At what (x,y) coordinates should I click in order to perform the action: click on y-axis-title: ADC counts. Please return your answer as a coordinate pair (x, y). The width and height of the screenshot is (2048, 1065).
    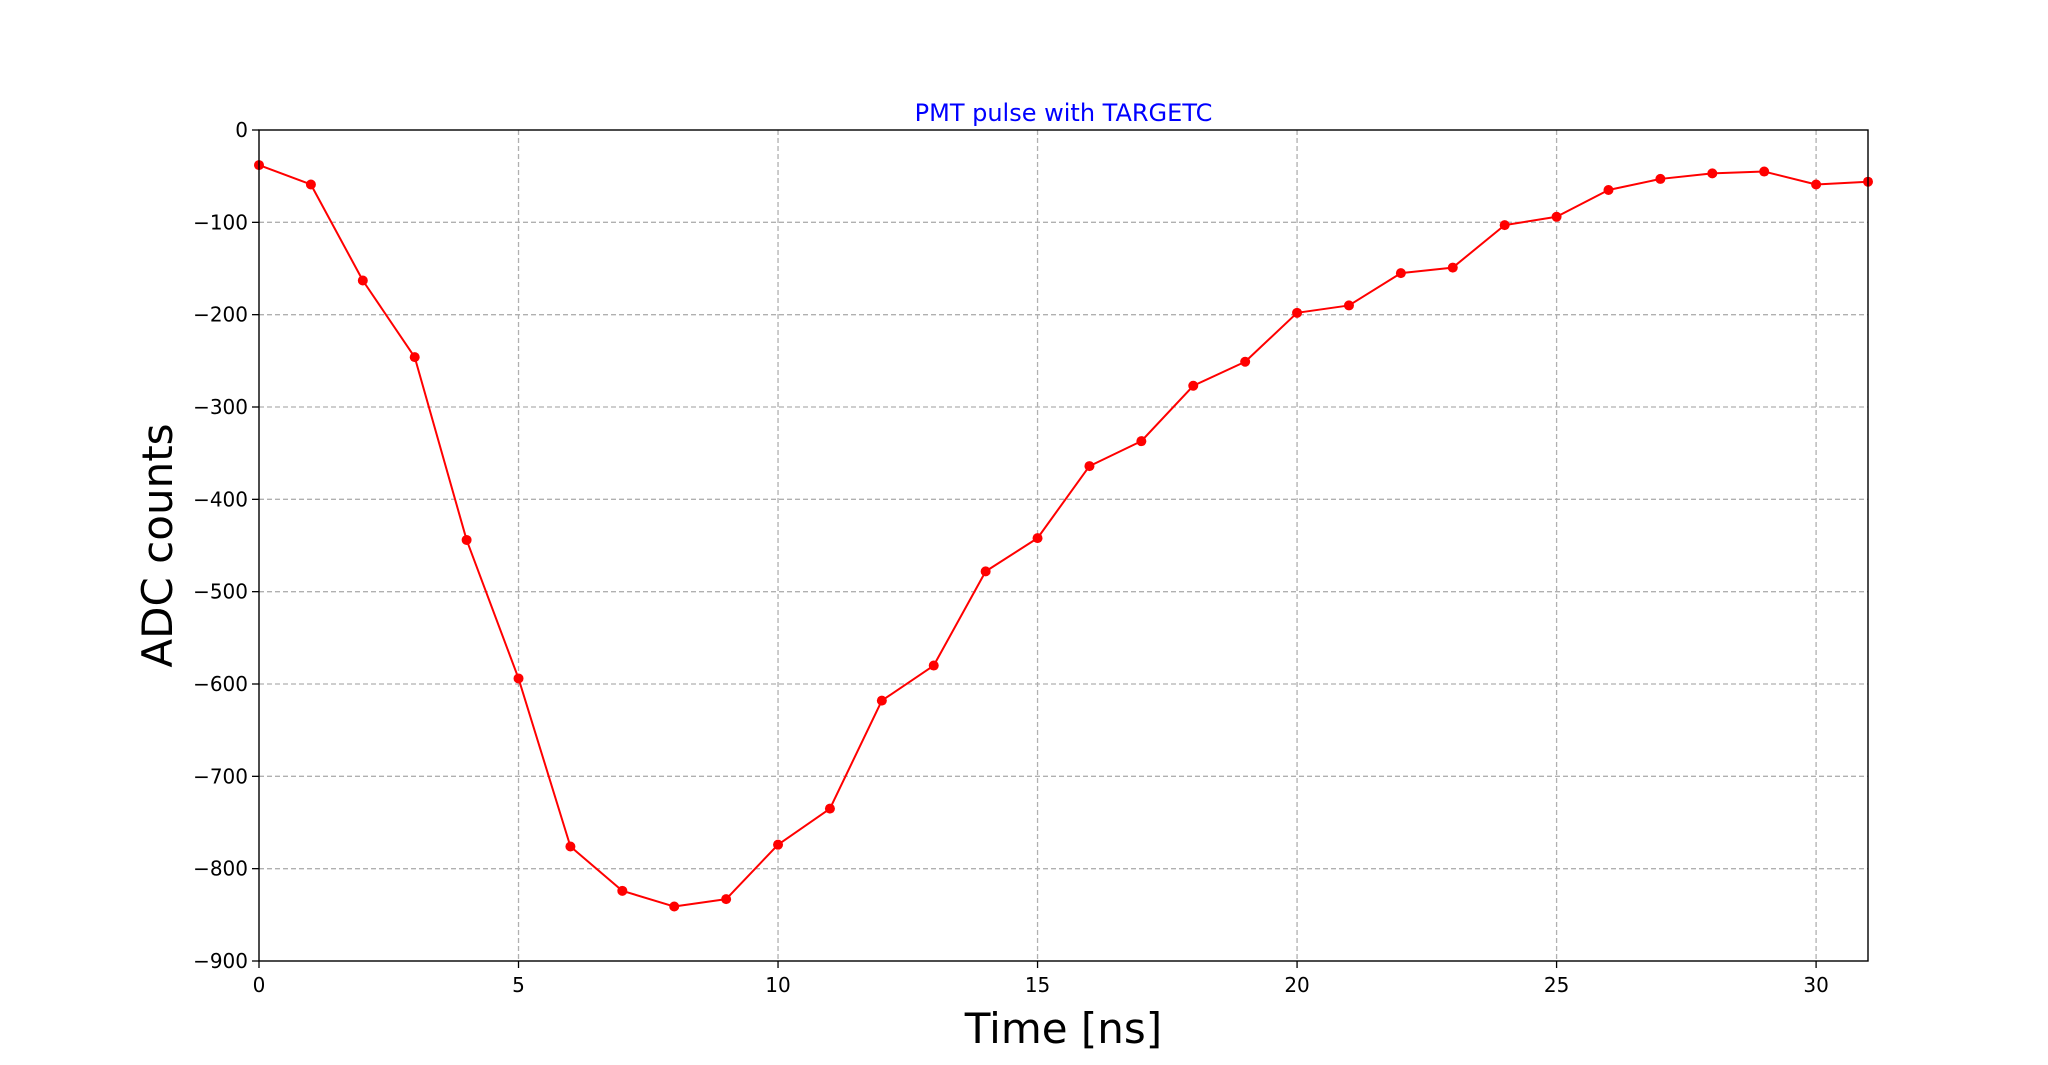
    Looking at the image, I should click on (157, 545).